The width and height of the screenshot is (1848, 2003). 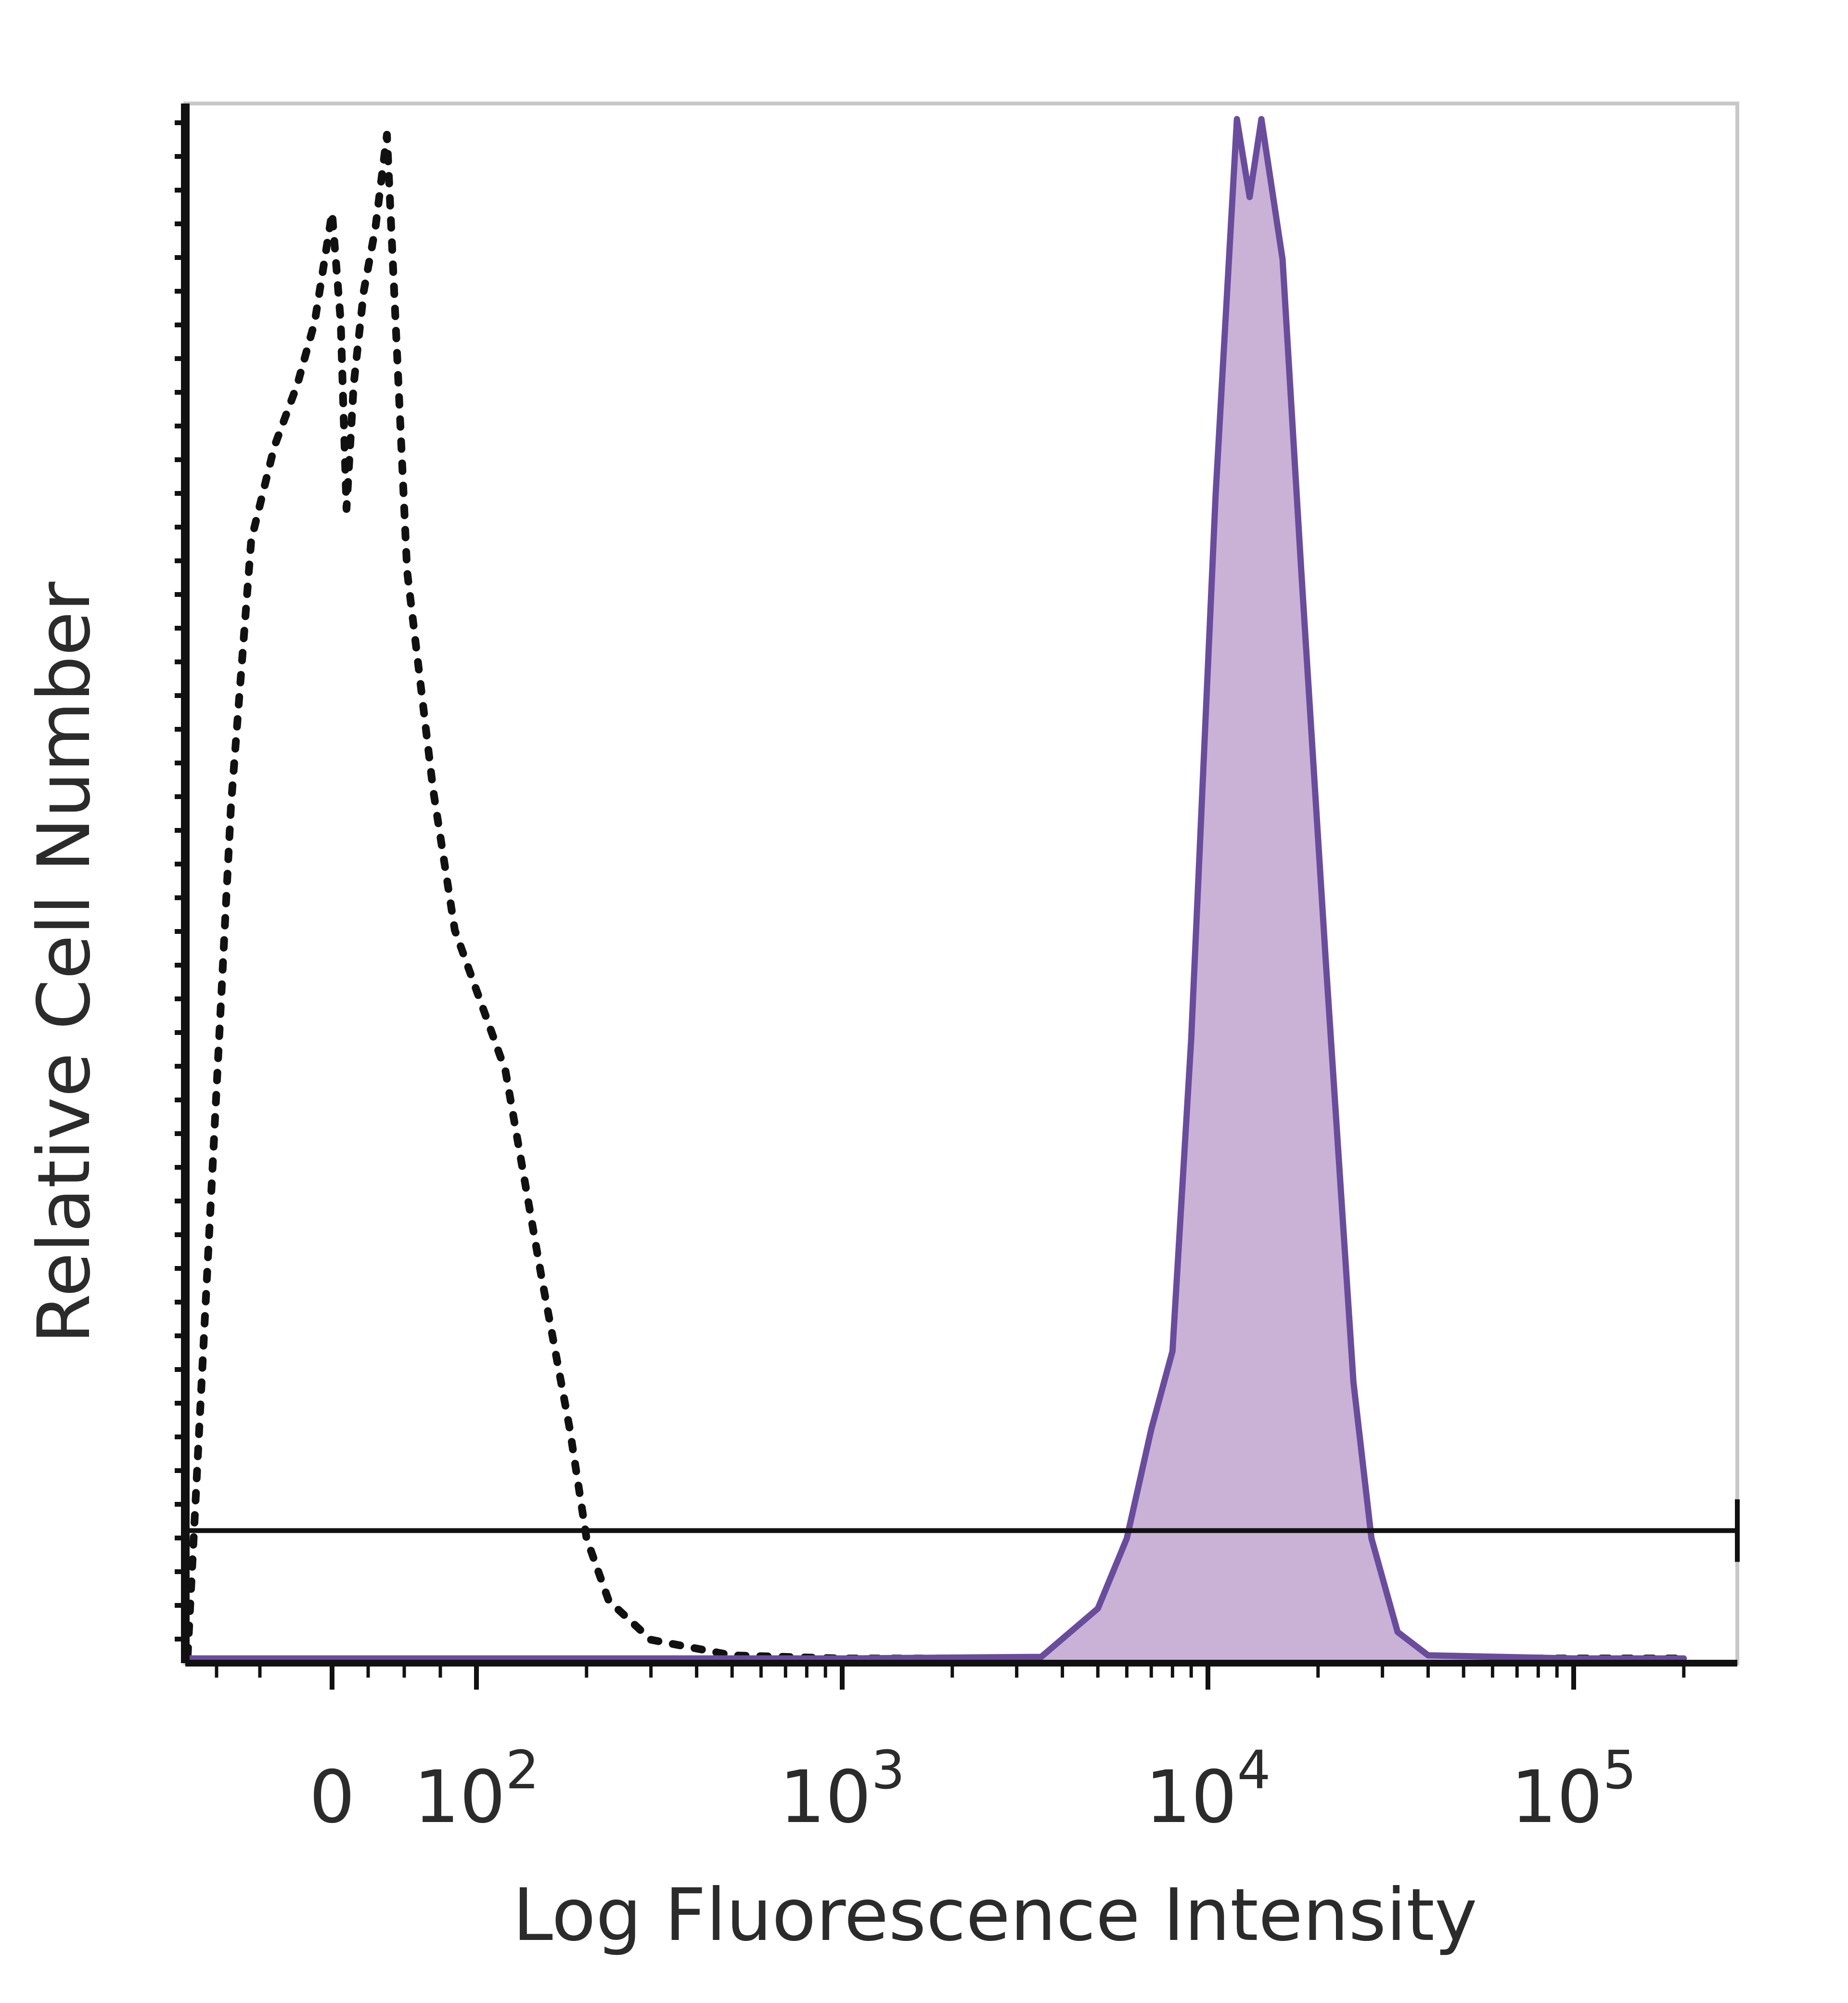 What do you see at coordinates (842, 1789) in the screenshot?
I see `x-tick-label: 10³` at bounding box center [842, 1789].